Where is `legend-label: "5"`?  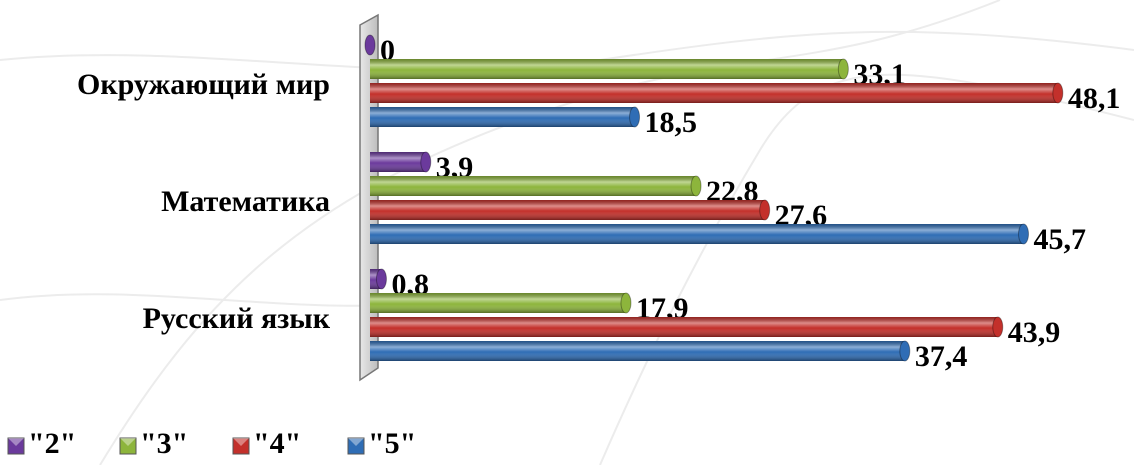 legend-label: "5" is located at coordinates (392, 443).